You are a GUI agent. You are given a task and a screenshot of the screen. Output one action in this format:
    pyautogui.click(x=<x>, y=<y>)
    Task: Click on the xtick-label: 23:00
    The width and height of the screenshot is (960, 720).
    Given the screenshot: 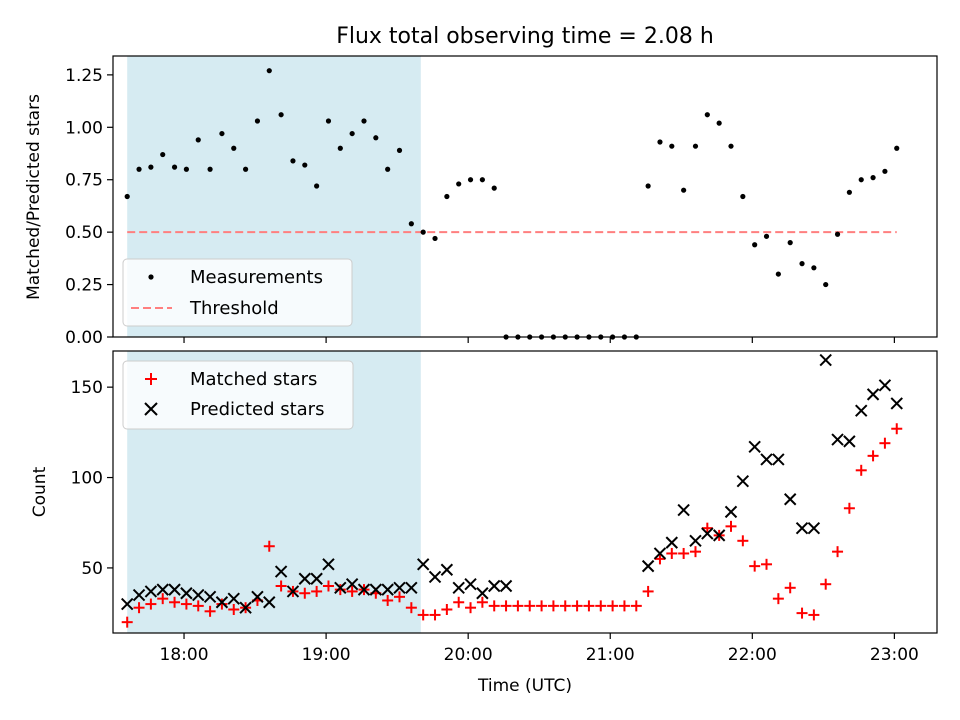 What is the action you would take?
    pyautogui.click(x=894, y=655)
    